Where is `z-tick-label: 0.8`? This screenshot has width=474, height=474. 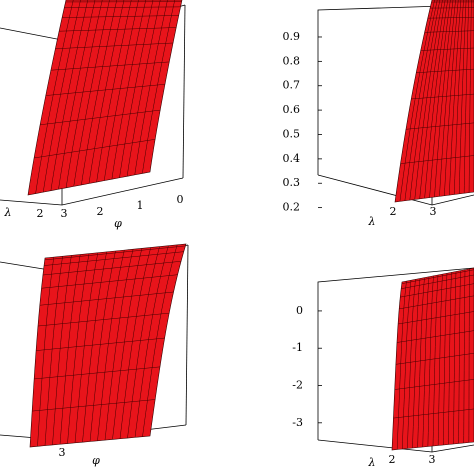 z-tick-label: 0.8 is located at coordinates (292, 60).